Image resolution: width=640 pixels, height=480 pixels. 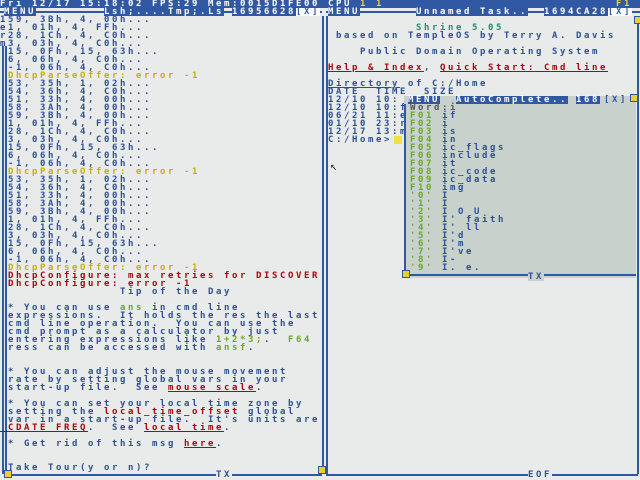 I want to click on autocomplete-key: F06, so click(x=422, y=156).